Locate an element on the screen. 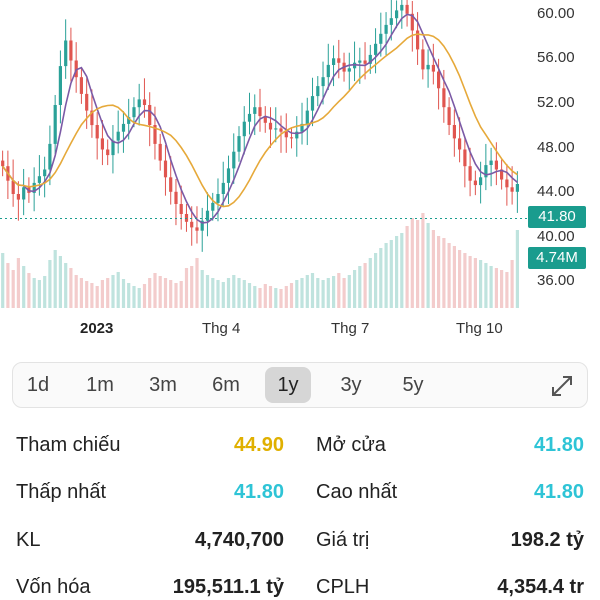 This screenshot has width=600, height=600. stat-value-mo-cua: 41.80 is located at coordinates (558, 445).